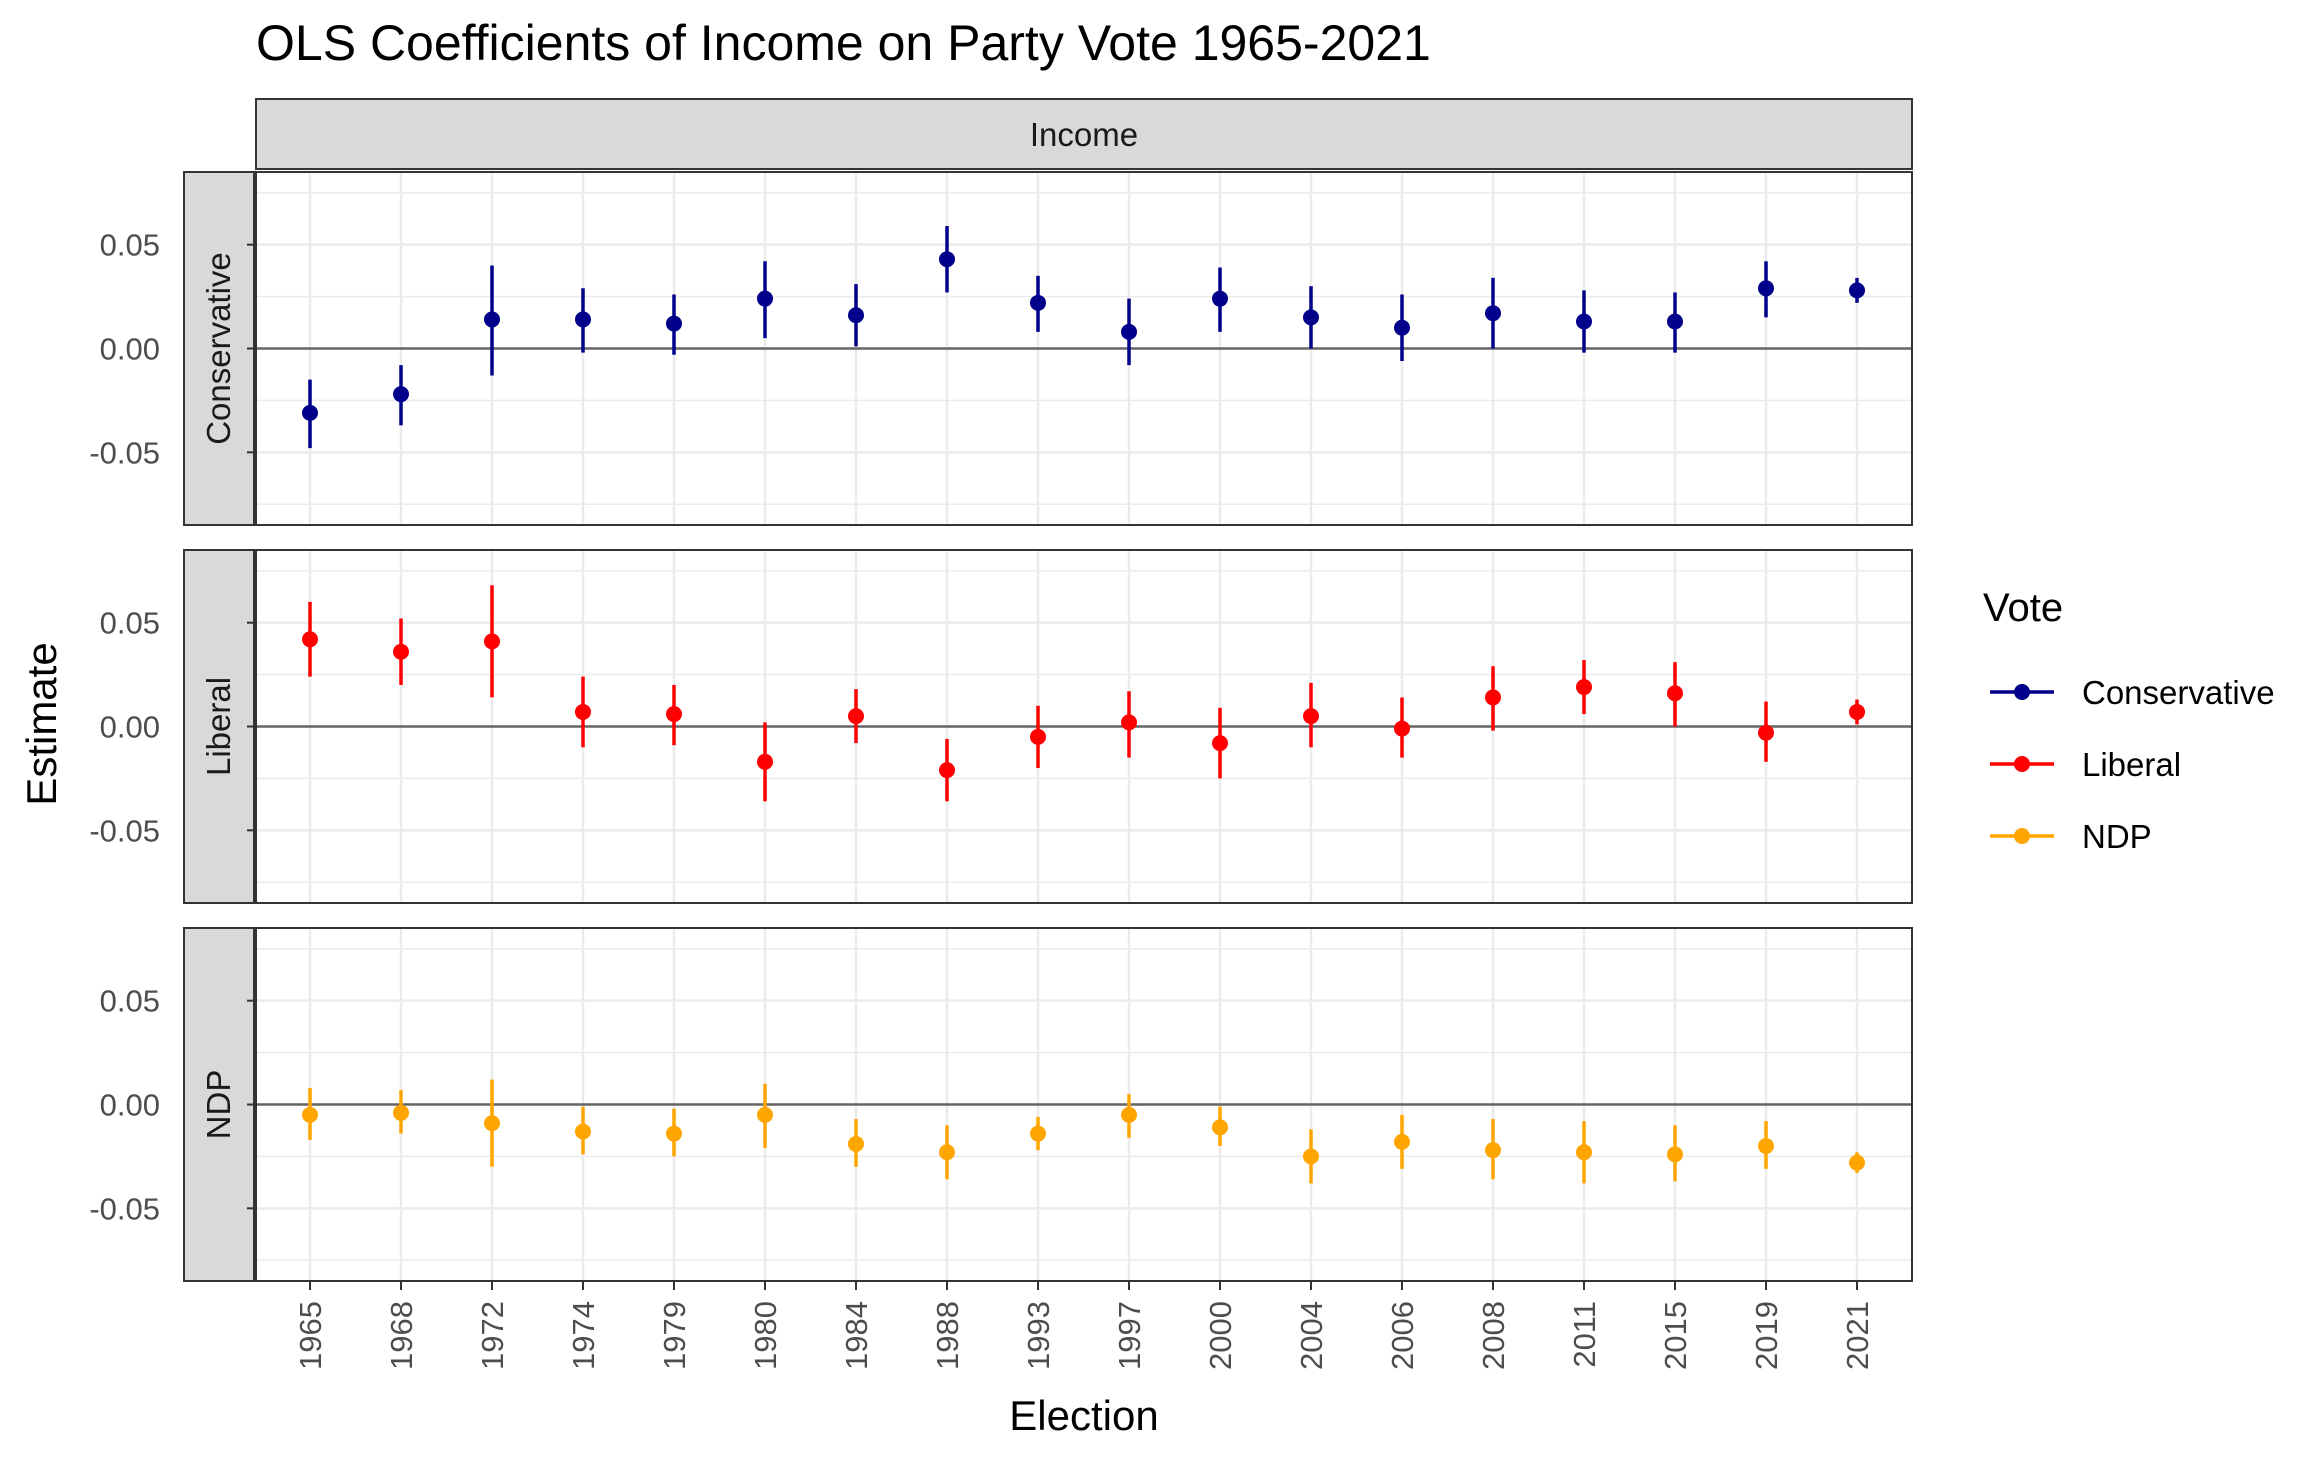 The height and width of the screenshot is (1464, 2324). I want to click on x-tick-label: 2008, so click(1493, 1335).